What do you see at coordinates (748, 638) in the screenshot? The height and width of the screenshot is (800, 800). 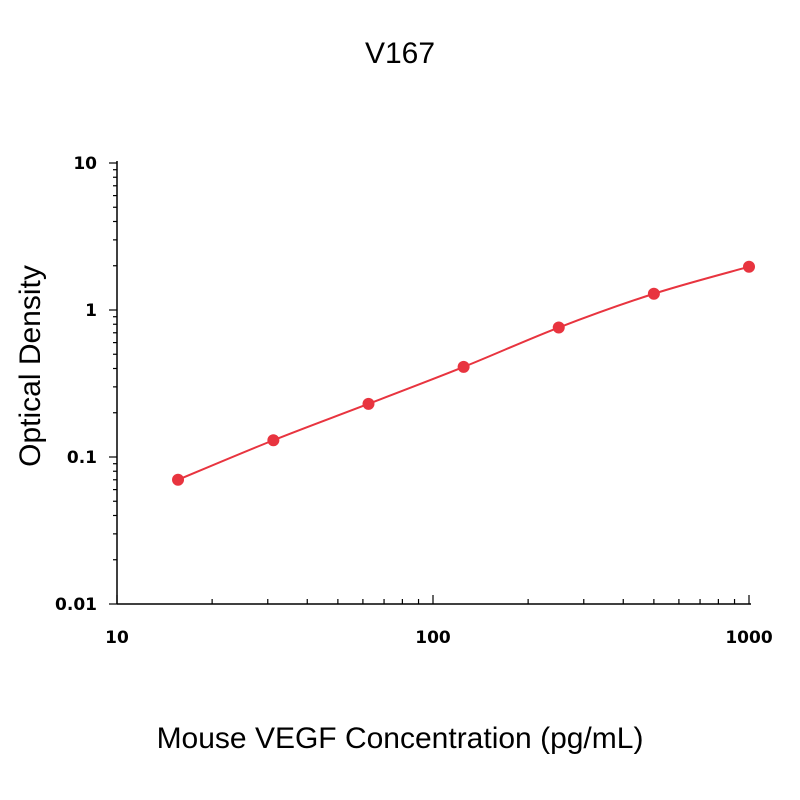 I see `x-tick-label: 1000` at bounding box center [748, 638].